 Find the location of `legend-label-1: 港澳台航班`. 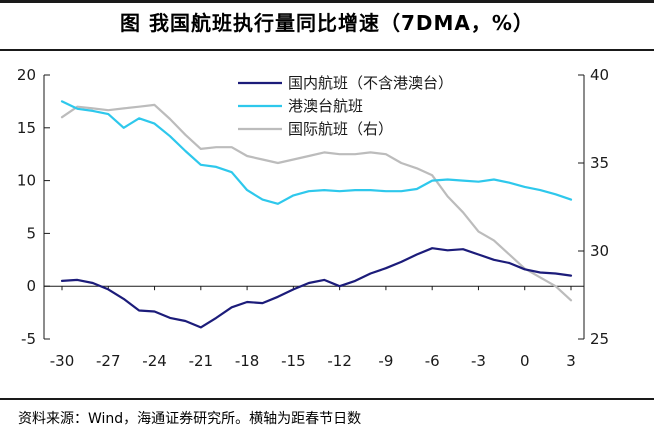

legend-label-1: 港澳台航班 is located at coordinates (325, 106).